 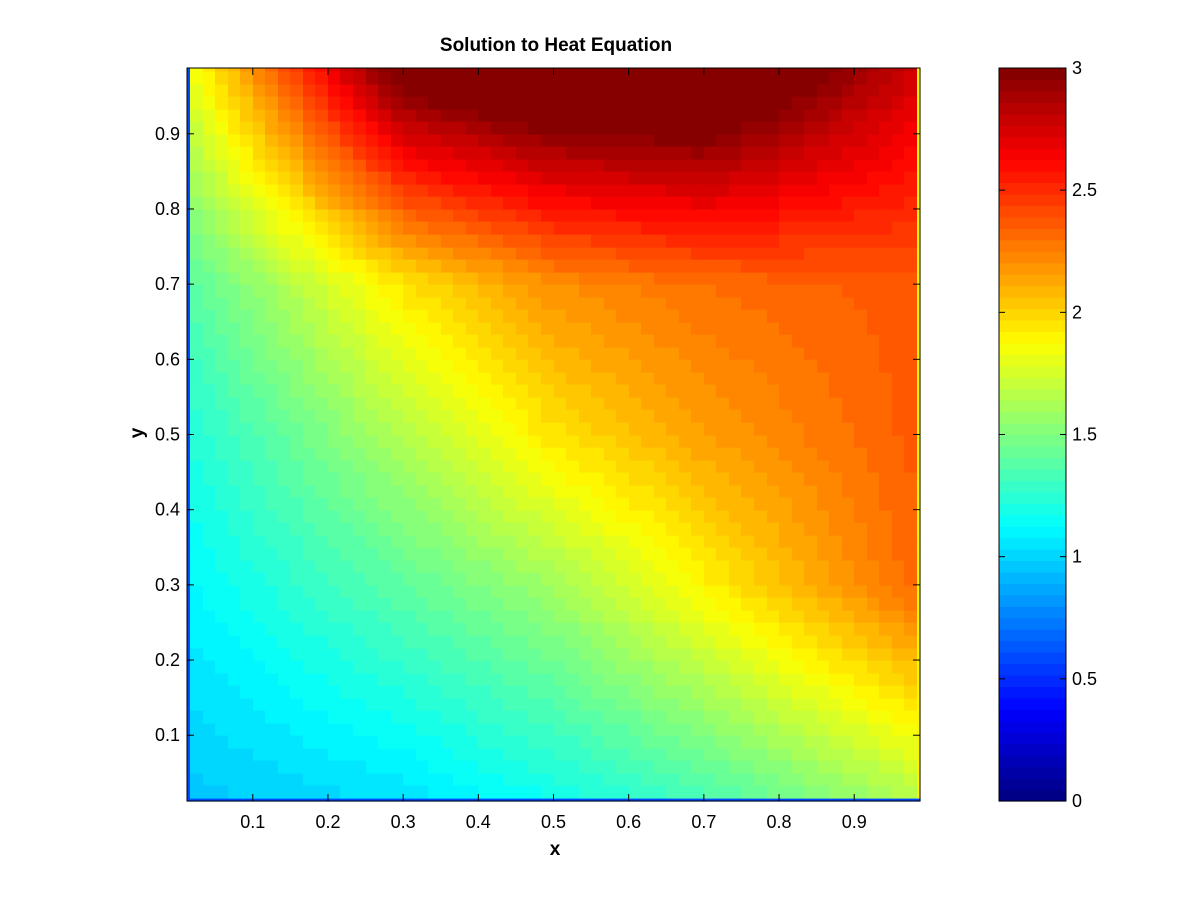 What do you see at coordinates (1032, 566) in the screenshot?
I see `colorbar-segment` at bounding box center [1032, 566].